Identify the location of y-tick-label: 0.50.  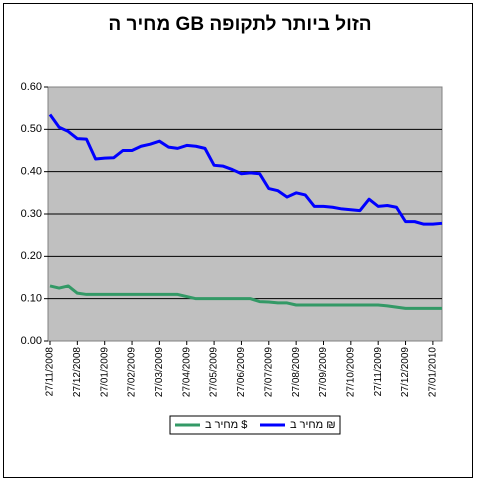
(31, 129).